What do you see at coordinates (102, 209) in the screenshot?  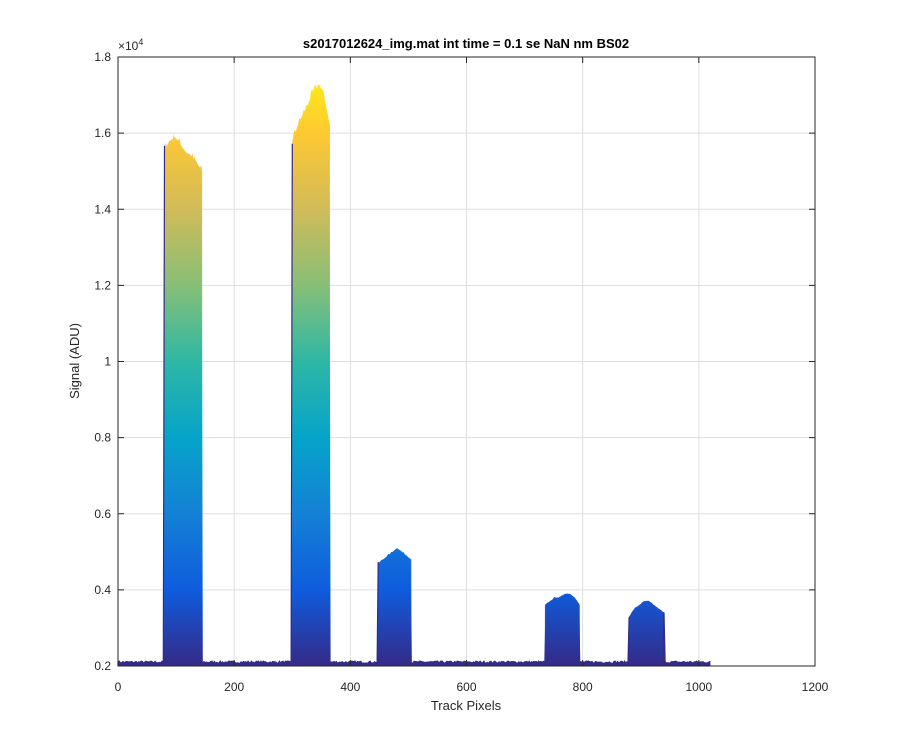 I see `y-tick-label: 1.4` at bounding box center [102, 209].